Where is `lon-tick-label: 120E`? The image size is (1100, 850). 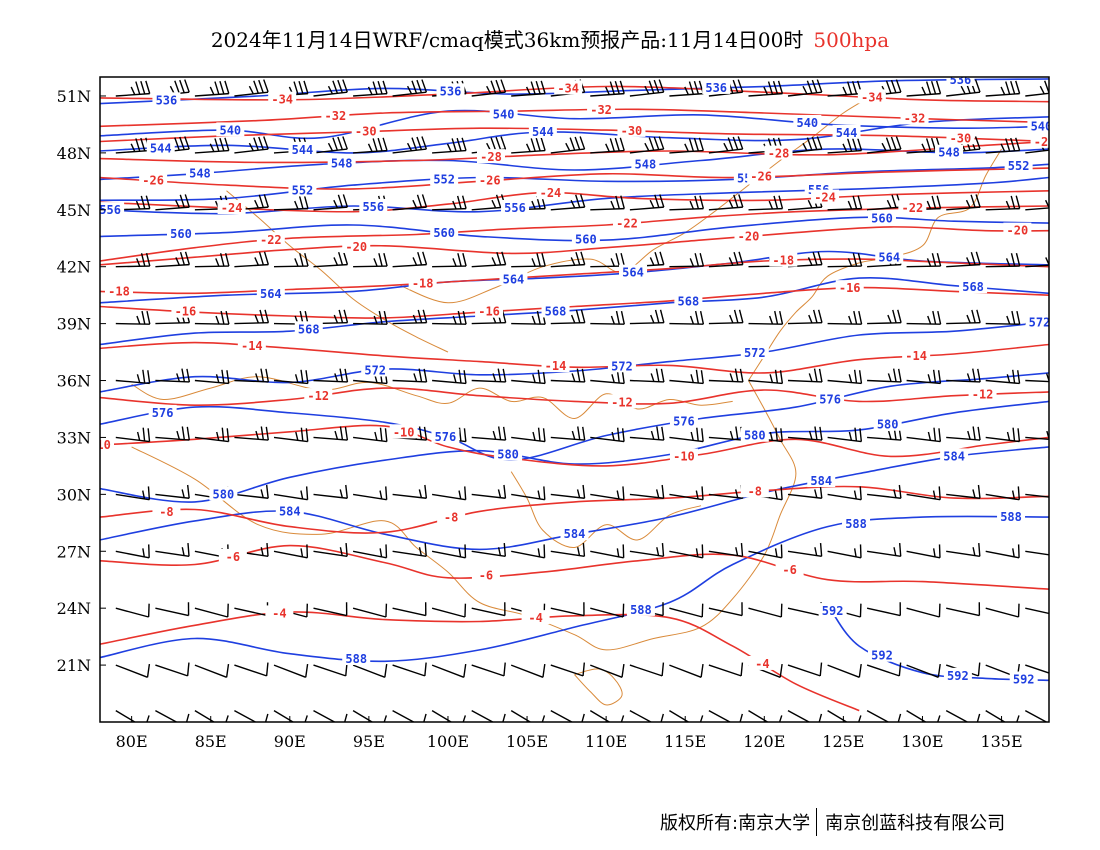
lon-tick-label: 120E is located at coordinates (764, 741).